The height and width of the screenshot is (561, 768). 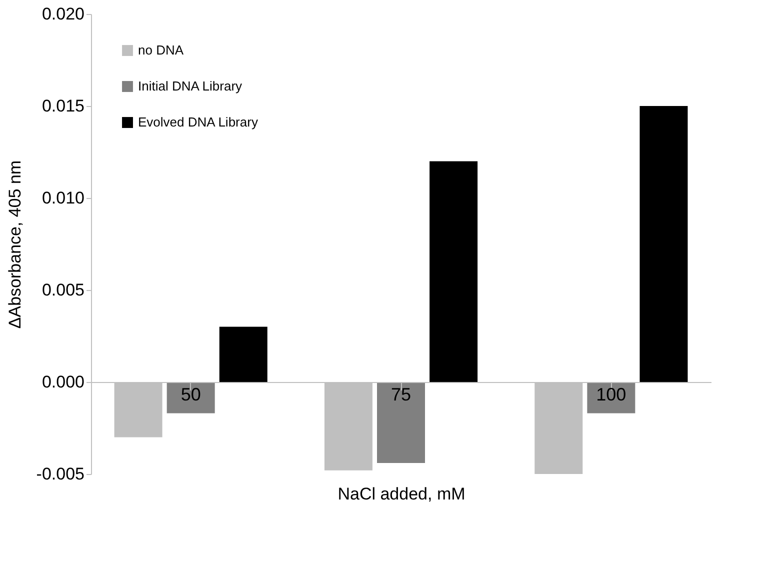 What do you see at coordinates (63, 382) in the screenshot?
I see `y-tick-label: 0.000` at bounding box center [63, 382].